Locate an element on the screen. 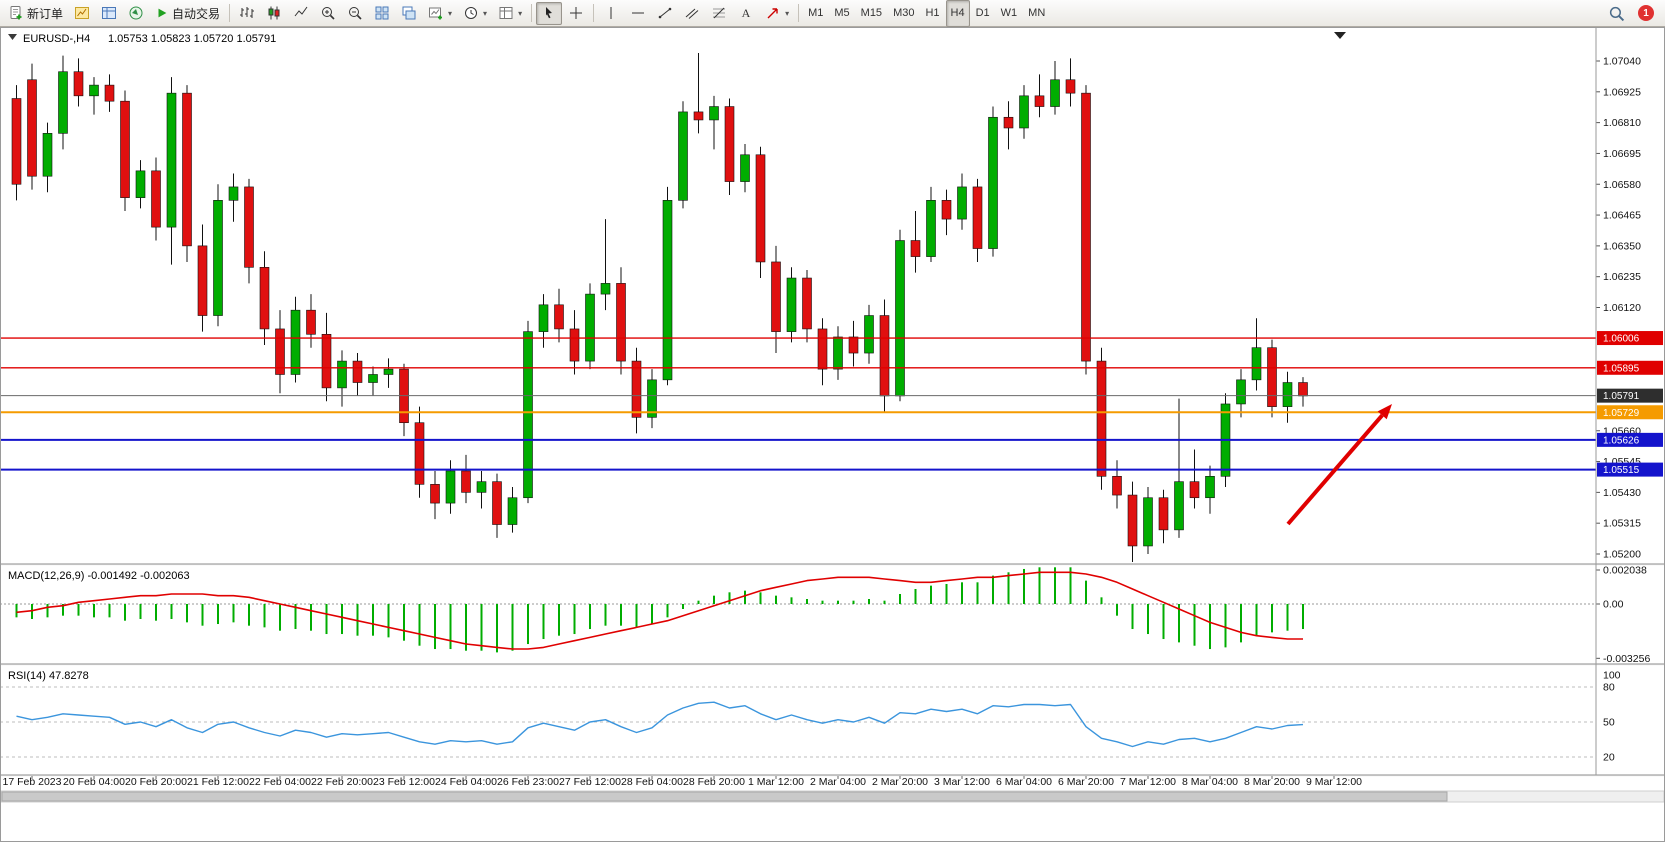  time-tick-label: 9 Mar 12:00 is located at coordinates (1334, 782).